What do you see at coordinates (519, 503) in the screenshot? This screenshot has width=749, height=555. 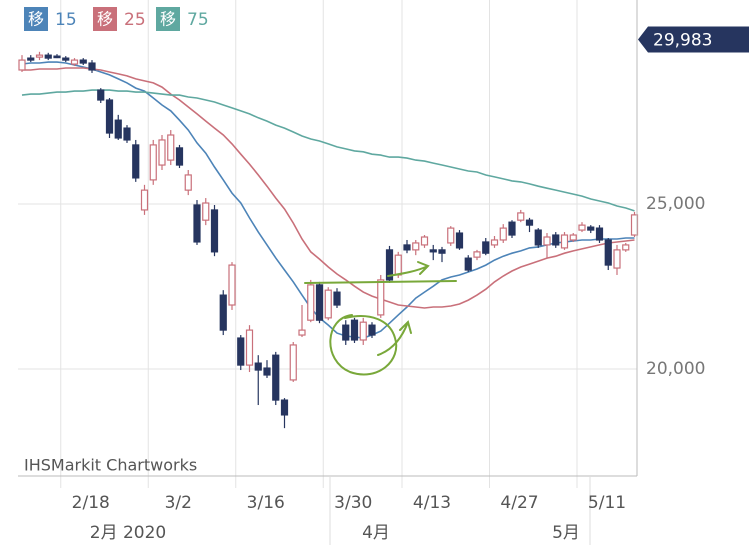 I see `x-tick-label: 4/27` at bounding box center [519, 503].